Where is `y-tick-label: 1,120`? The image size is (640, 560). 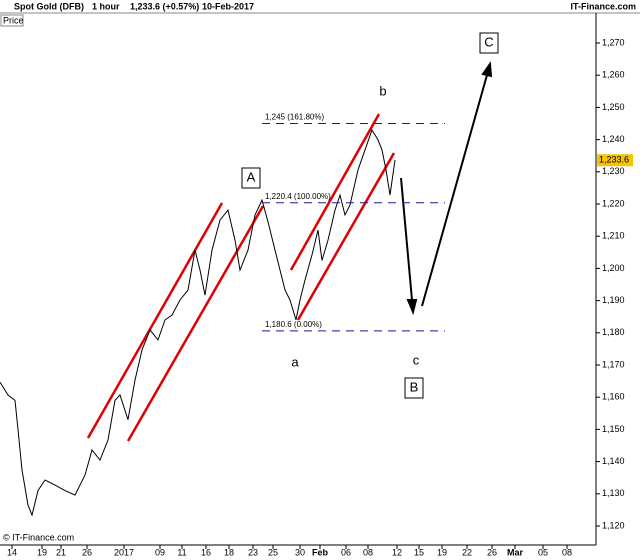 y-tick-label: 1,120 is located at coordinates (613, 525).